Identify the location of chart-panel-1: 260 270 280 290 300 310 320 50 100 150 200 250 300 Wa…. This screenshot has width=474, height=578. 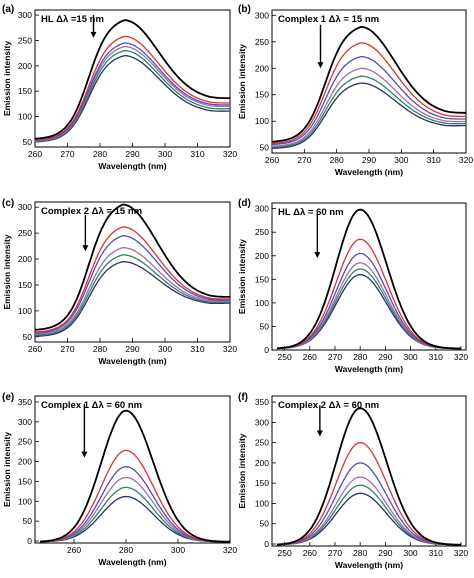
(119, 87).